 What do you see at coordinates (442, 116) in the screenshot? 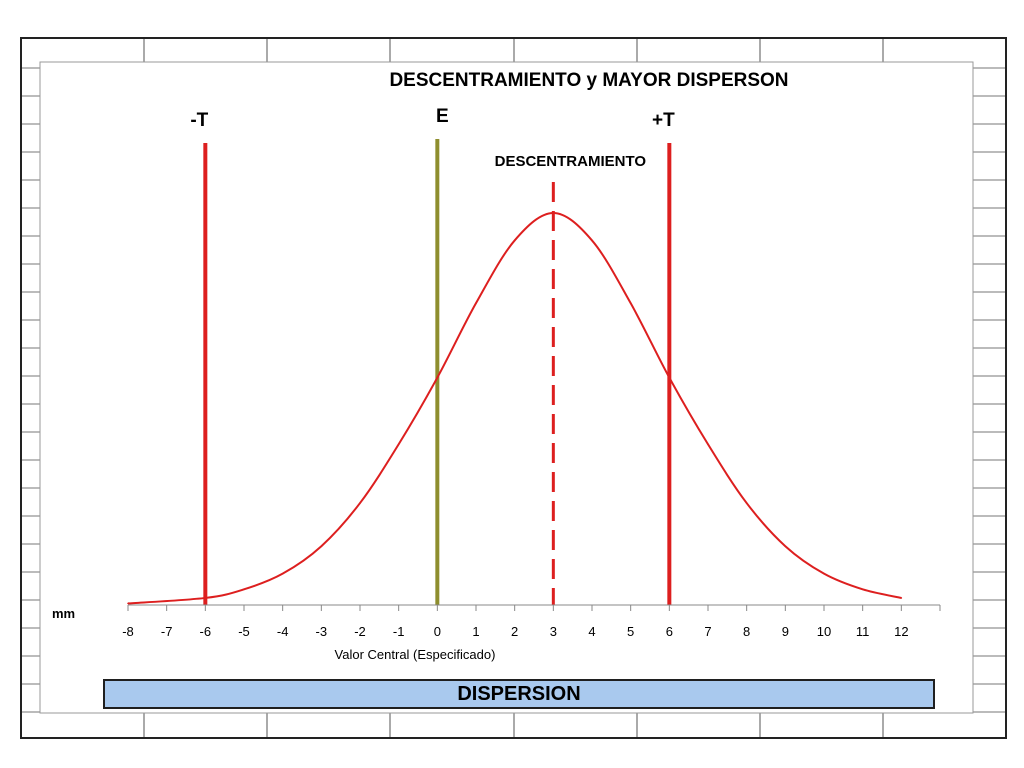
I see `marker-label: E` at bounding box center [442, 116].